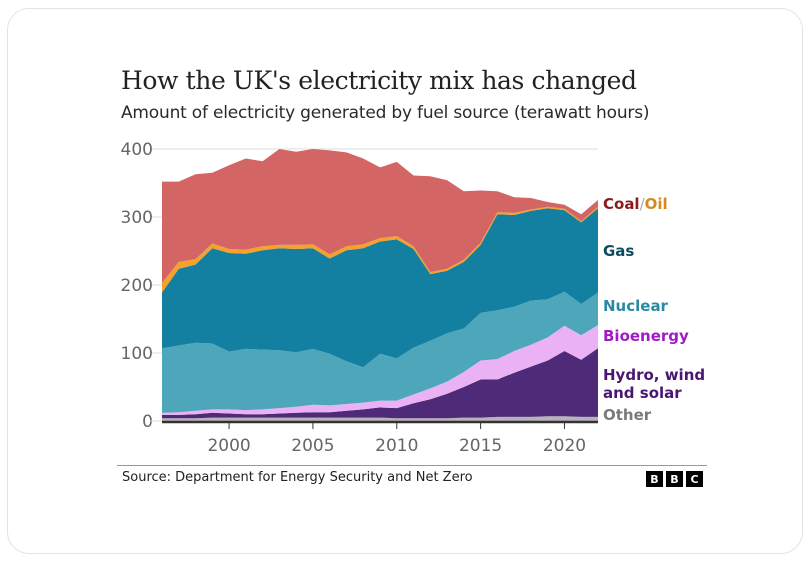 This screenshot has height=564, width=812. What do you see at coordinates (627, 415) in the screenshot?
I see `legend-other: Other` at bounding box center [627, 415].